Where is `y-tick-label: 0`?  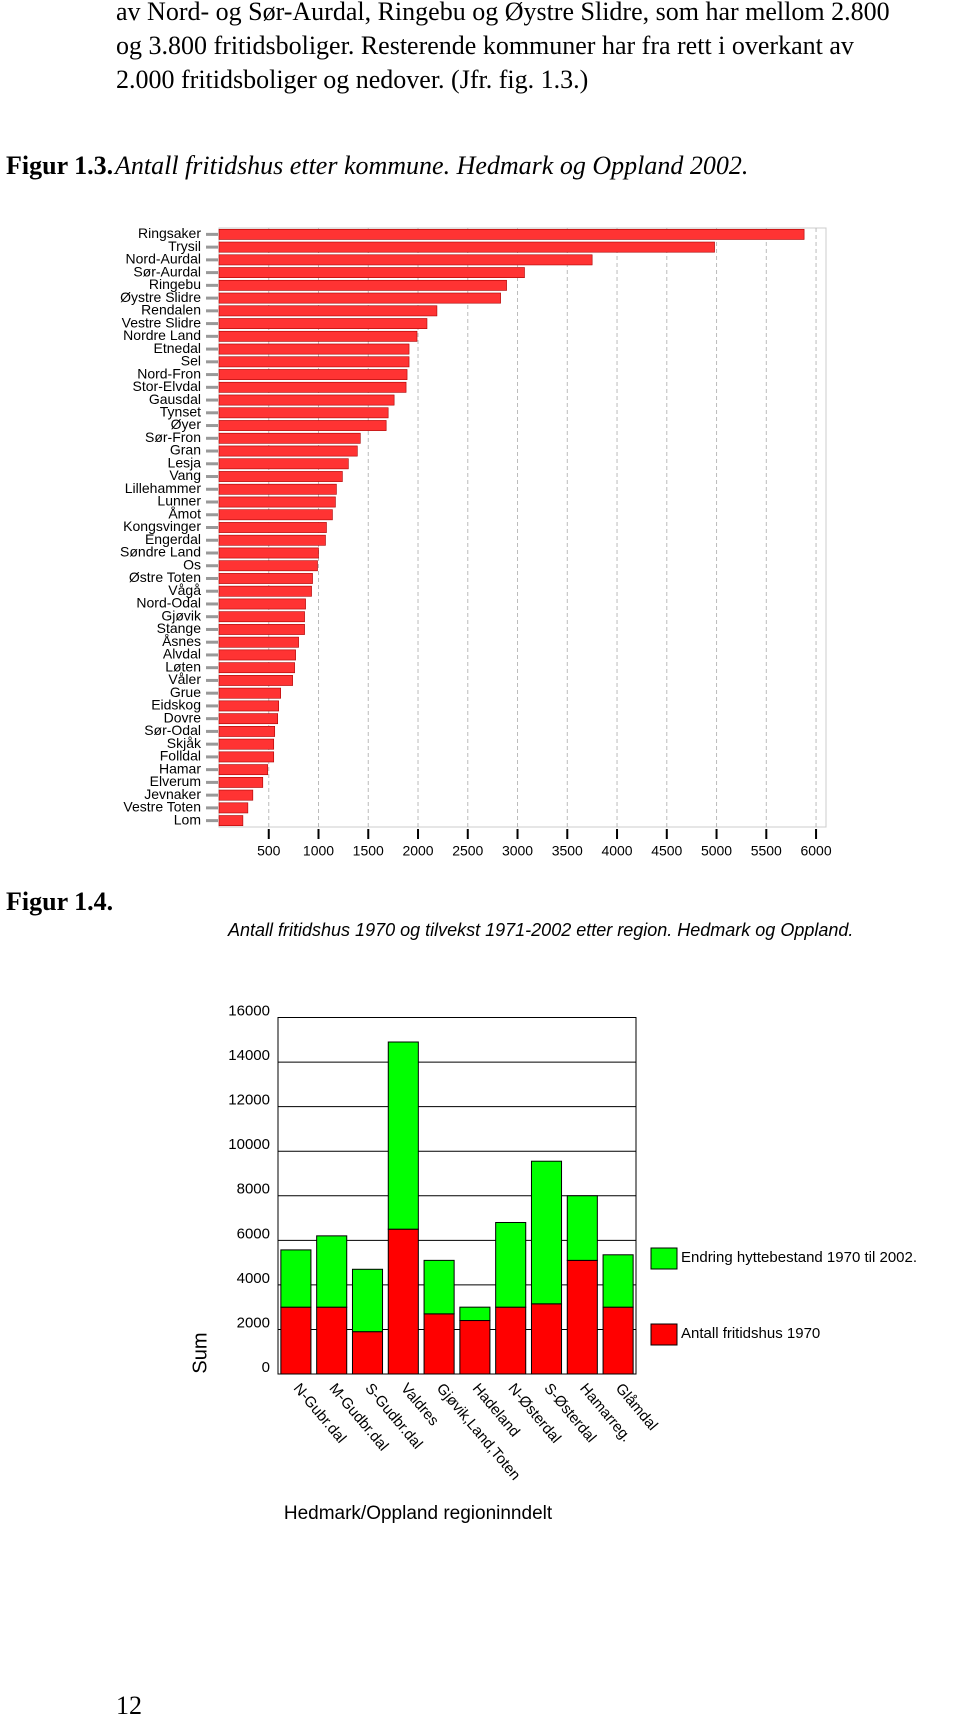
y-tick-label: 0 is located at coordinates (266, 1367).